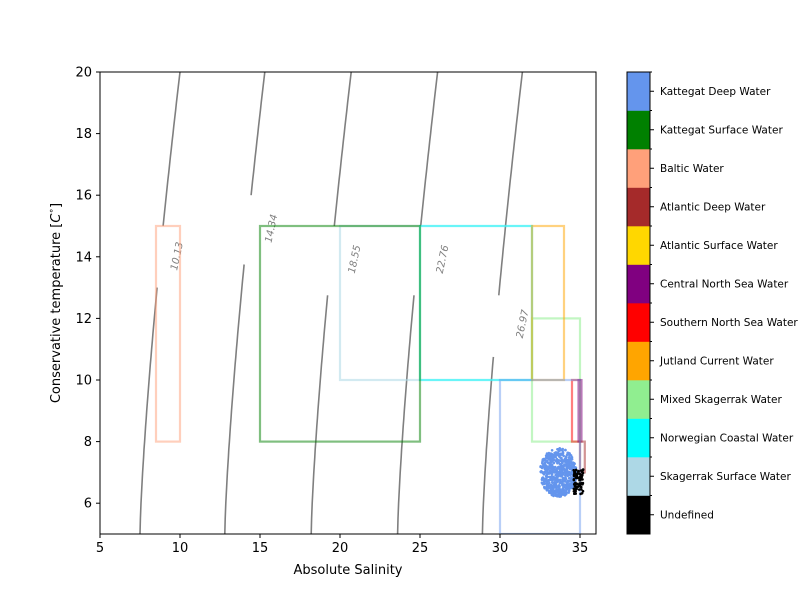 Image resolution: width=800 pixels, height=600 pixels. Describe the element at coordinates (347, 570) in the screenshot. I see `x-axis-label: Absolute Salinity` at that location.